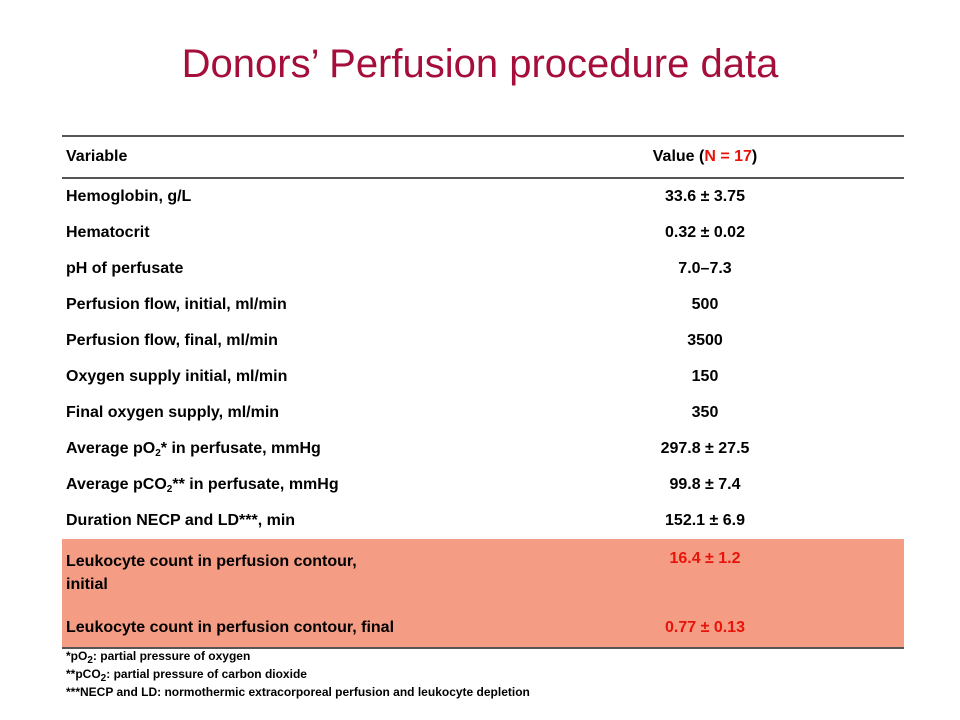  I want to click on value-header-suffix: ), so click(754, 156).